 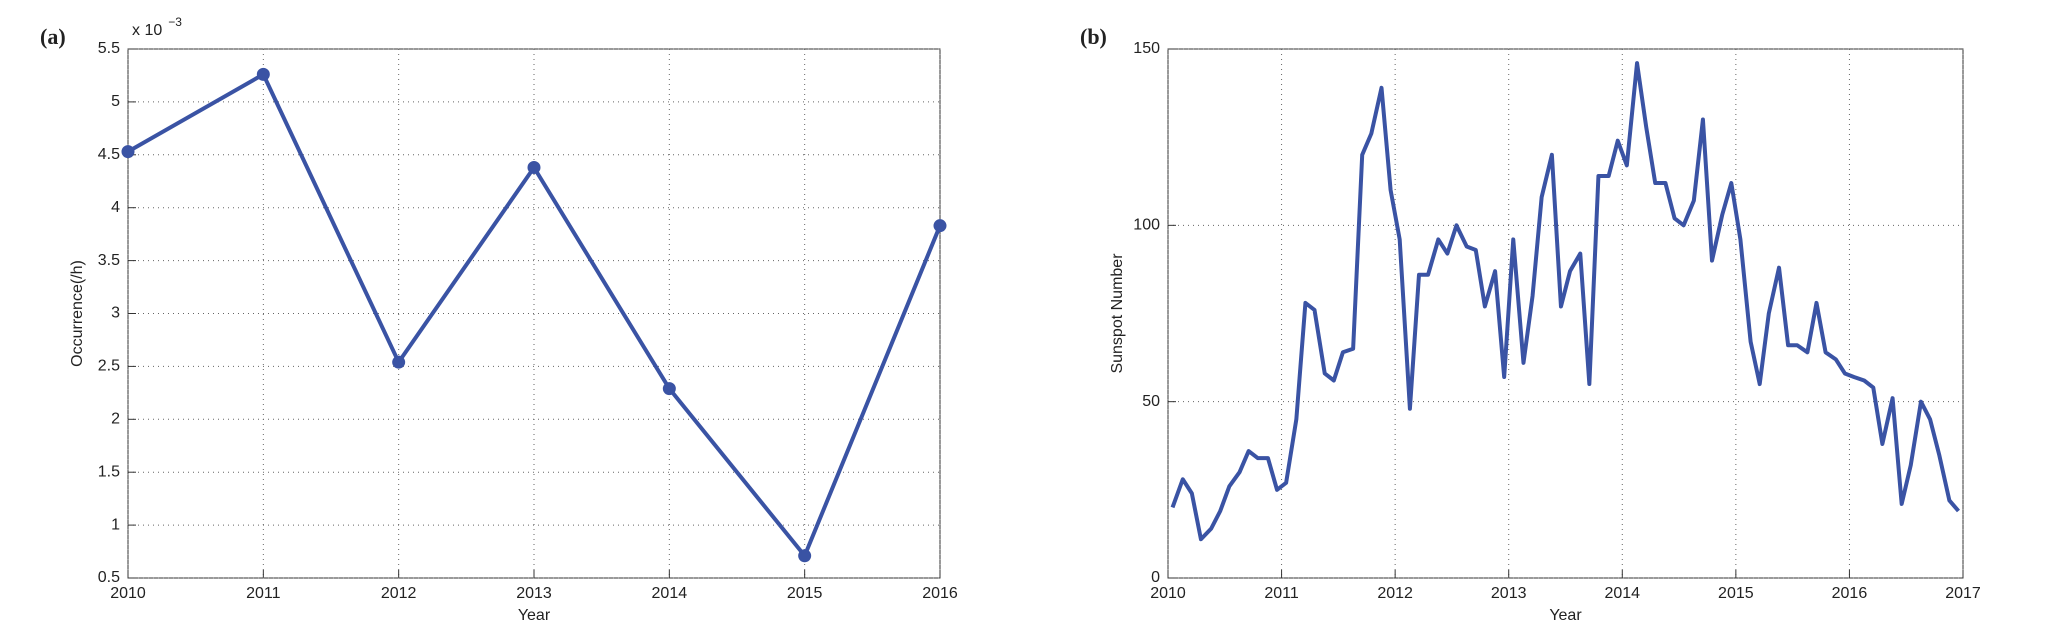 What do you see at coordinates (115, 313) in the screenshot?
I see `y-tick-label: 3` at bounding box center [115, 313].